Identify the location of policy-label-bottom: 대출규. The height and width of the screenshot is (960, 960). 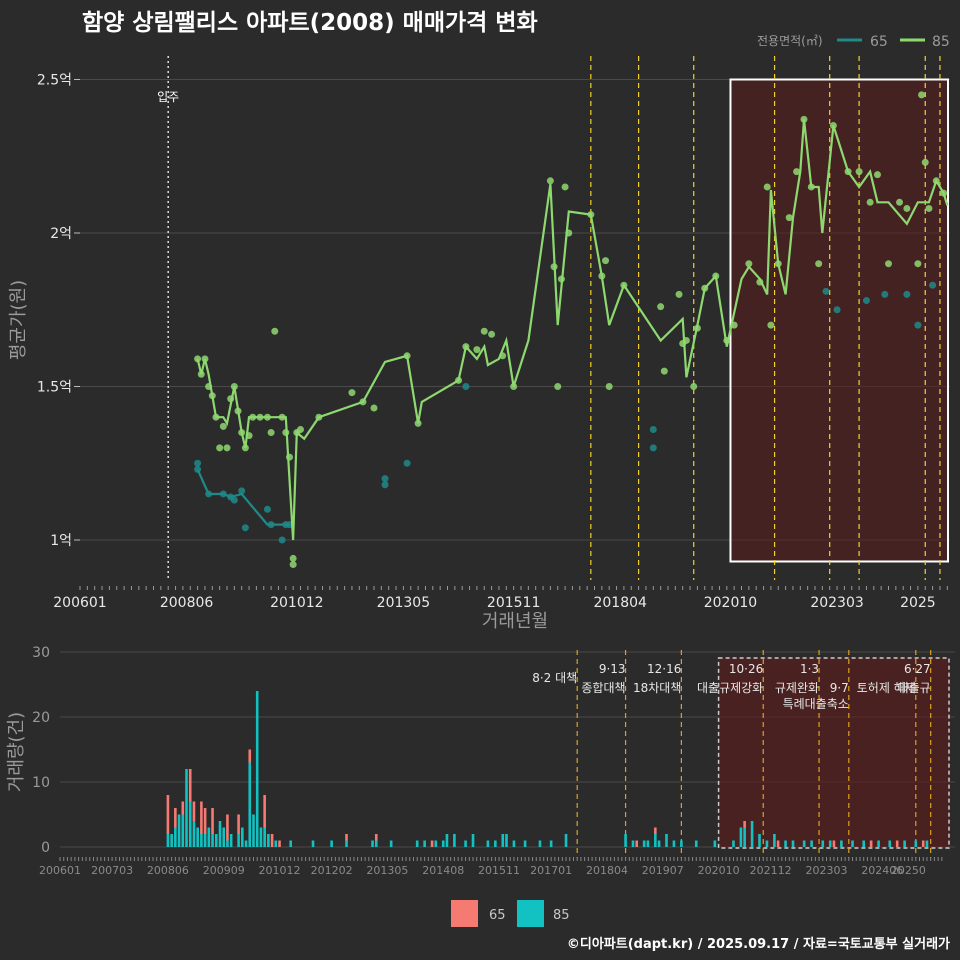
(914, 688).